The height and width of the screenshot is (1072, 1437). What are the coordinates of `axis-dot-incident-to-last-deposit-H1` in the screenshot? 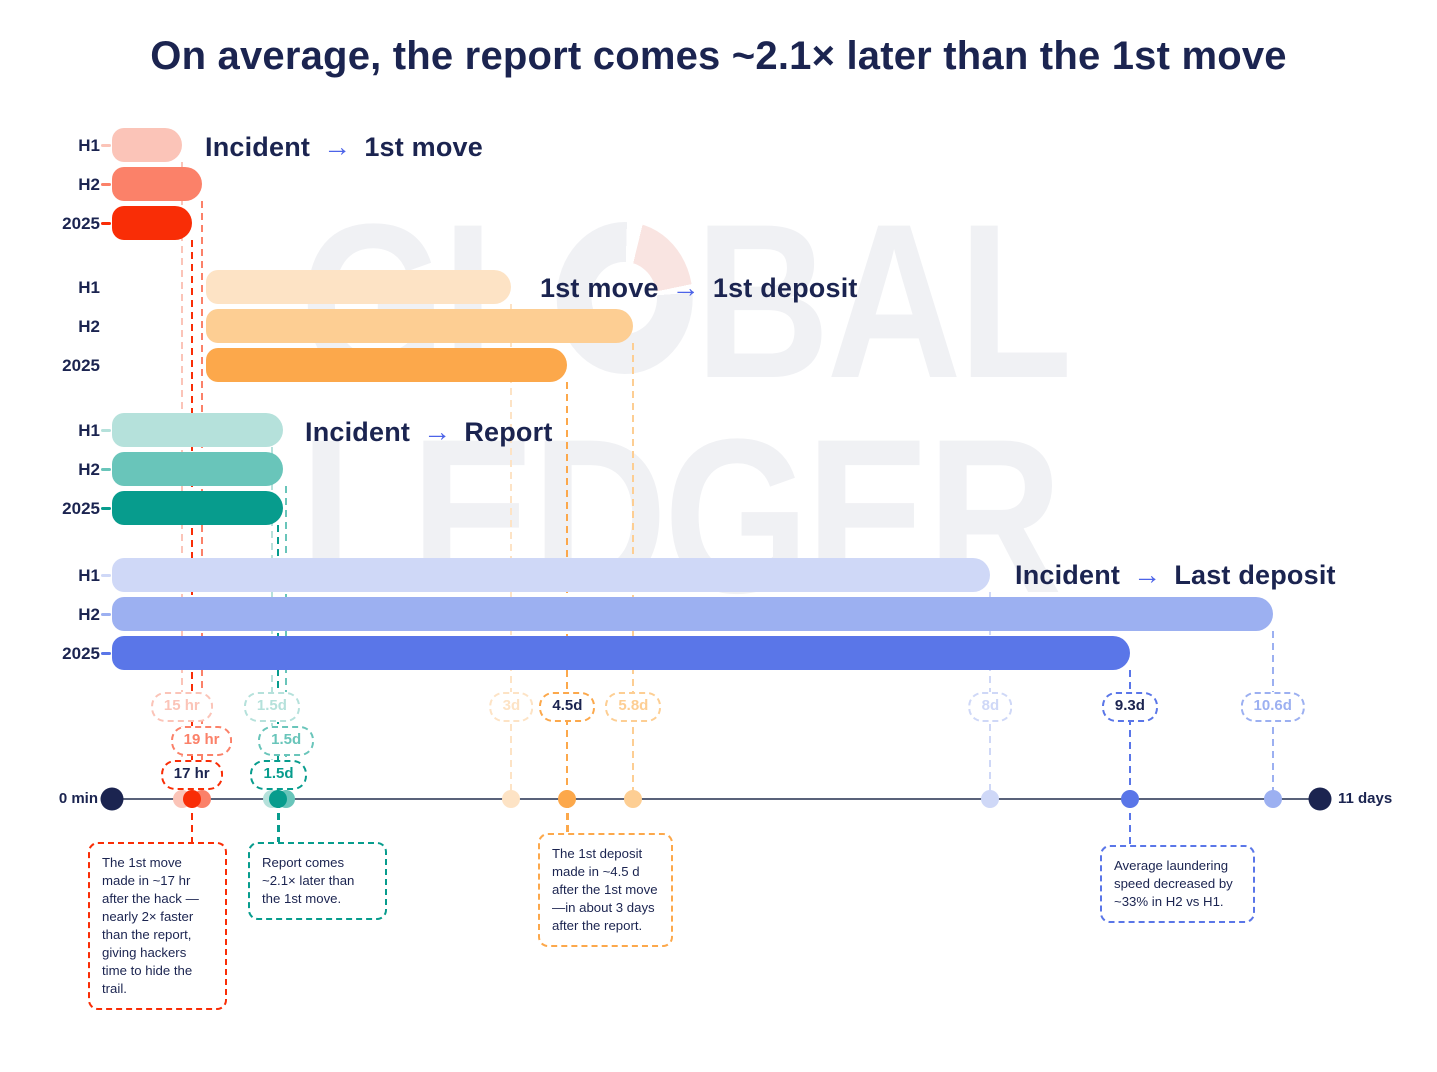 It's located at (990, 799).